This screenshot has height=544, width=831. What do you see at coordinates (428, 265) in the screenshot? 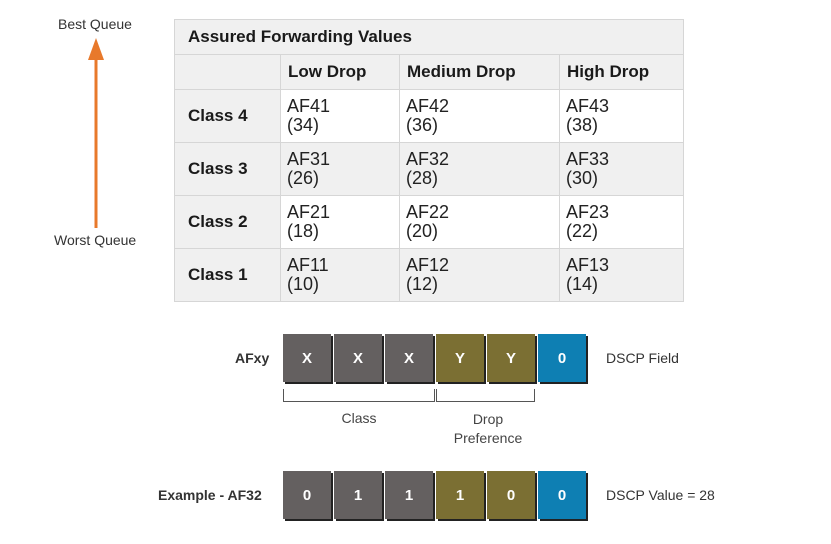
I see `af-code: AF12` at bounding box center [428, 265].